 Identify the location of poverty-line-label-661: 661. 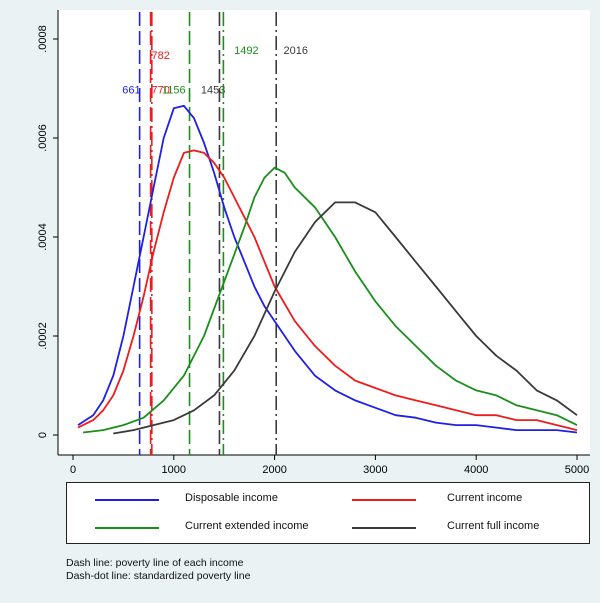
(131, 90).